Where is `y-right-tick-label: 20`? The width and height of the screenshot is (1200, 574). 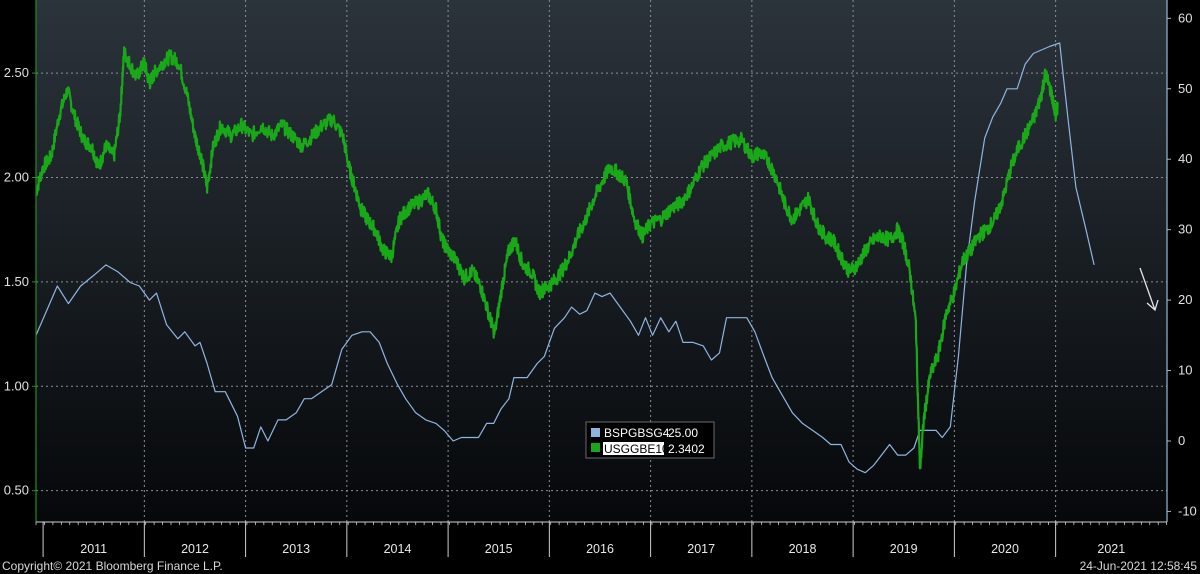
y-right-tick-label: 20 is located at coordinates (1185, 299).